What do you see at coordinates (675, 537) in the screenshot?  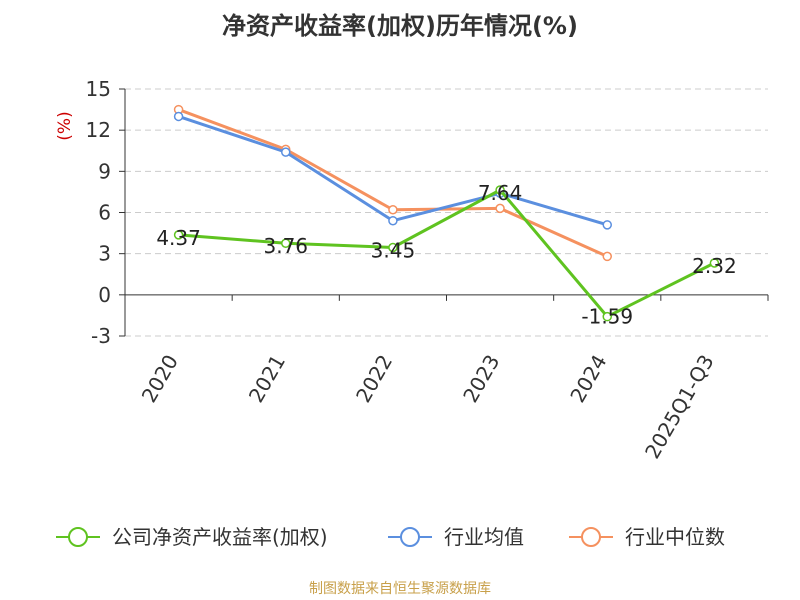 I see `legend-label: 行业中位数` at bounding box center [675, 537].